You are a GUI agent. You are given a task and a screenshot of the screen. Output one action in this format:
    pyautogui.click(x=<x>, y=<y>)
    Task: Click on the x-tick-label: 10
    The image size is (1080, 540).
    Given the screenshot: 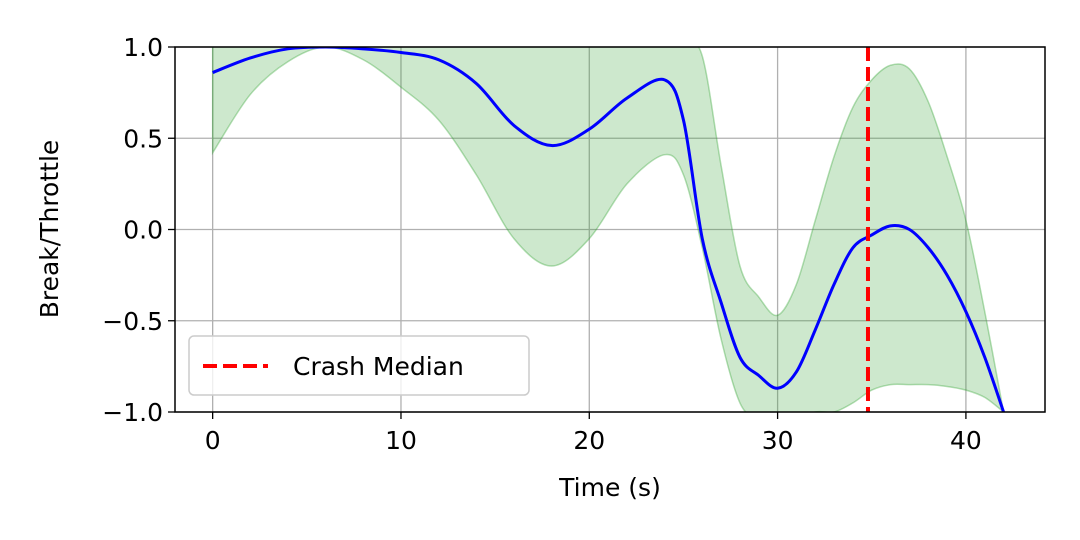 What is the action you would take?
    pyautogui.click(x=401, y=440)
    